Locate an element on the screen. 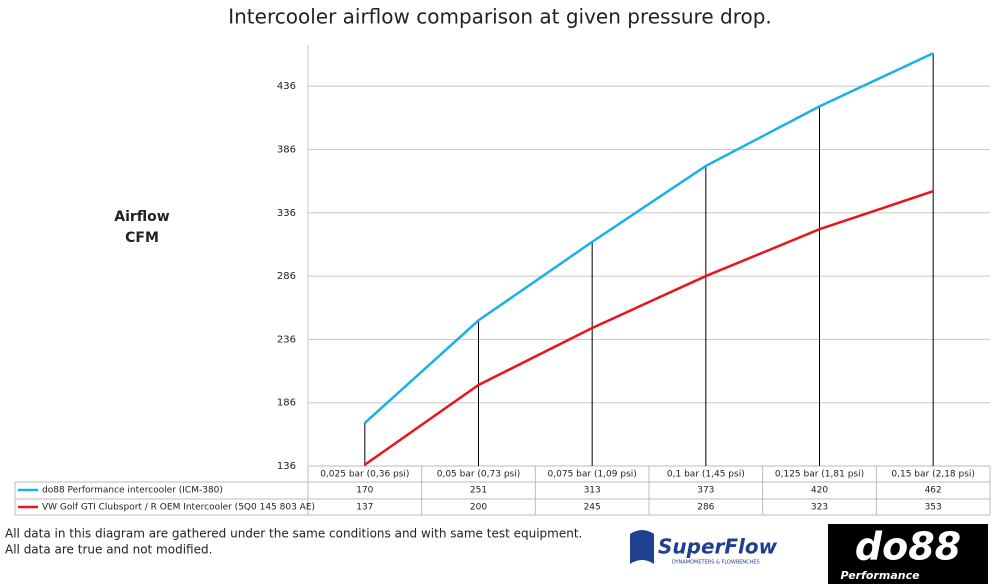 This screenshot has width=1000, height=588. do88-logo: do88 Performance is located at coordinates (908, 554).